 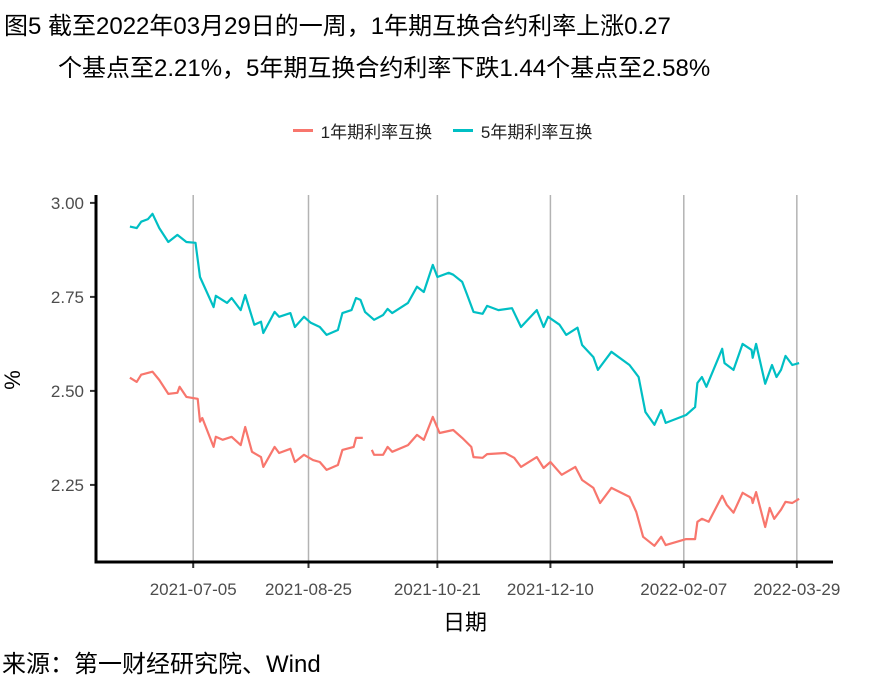 What do you see at coordinates (67, 485) in the screenshot?
I see `y-tick-label: 2.25` at bounding box center [67, 485].